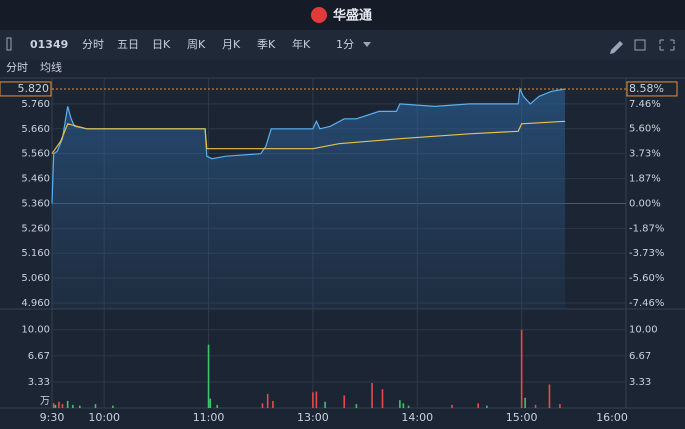 The height and width of the screenshot is (429, 685). Describe the element at coordinates (345, 44) in the screenshot. I see `interval-select: 1分` at that location.